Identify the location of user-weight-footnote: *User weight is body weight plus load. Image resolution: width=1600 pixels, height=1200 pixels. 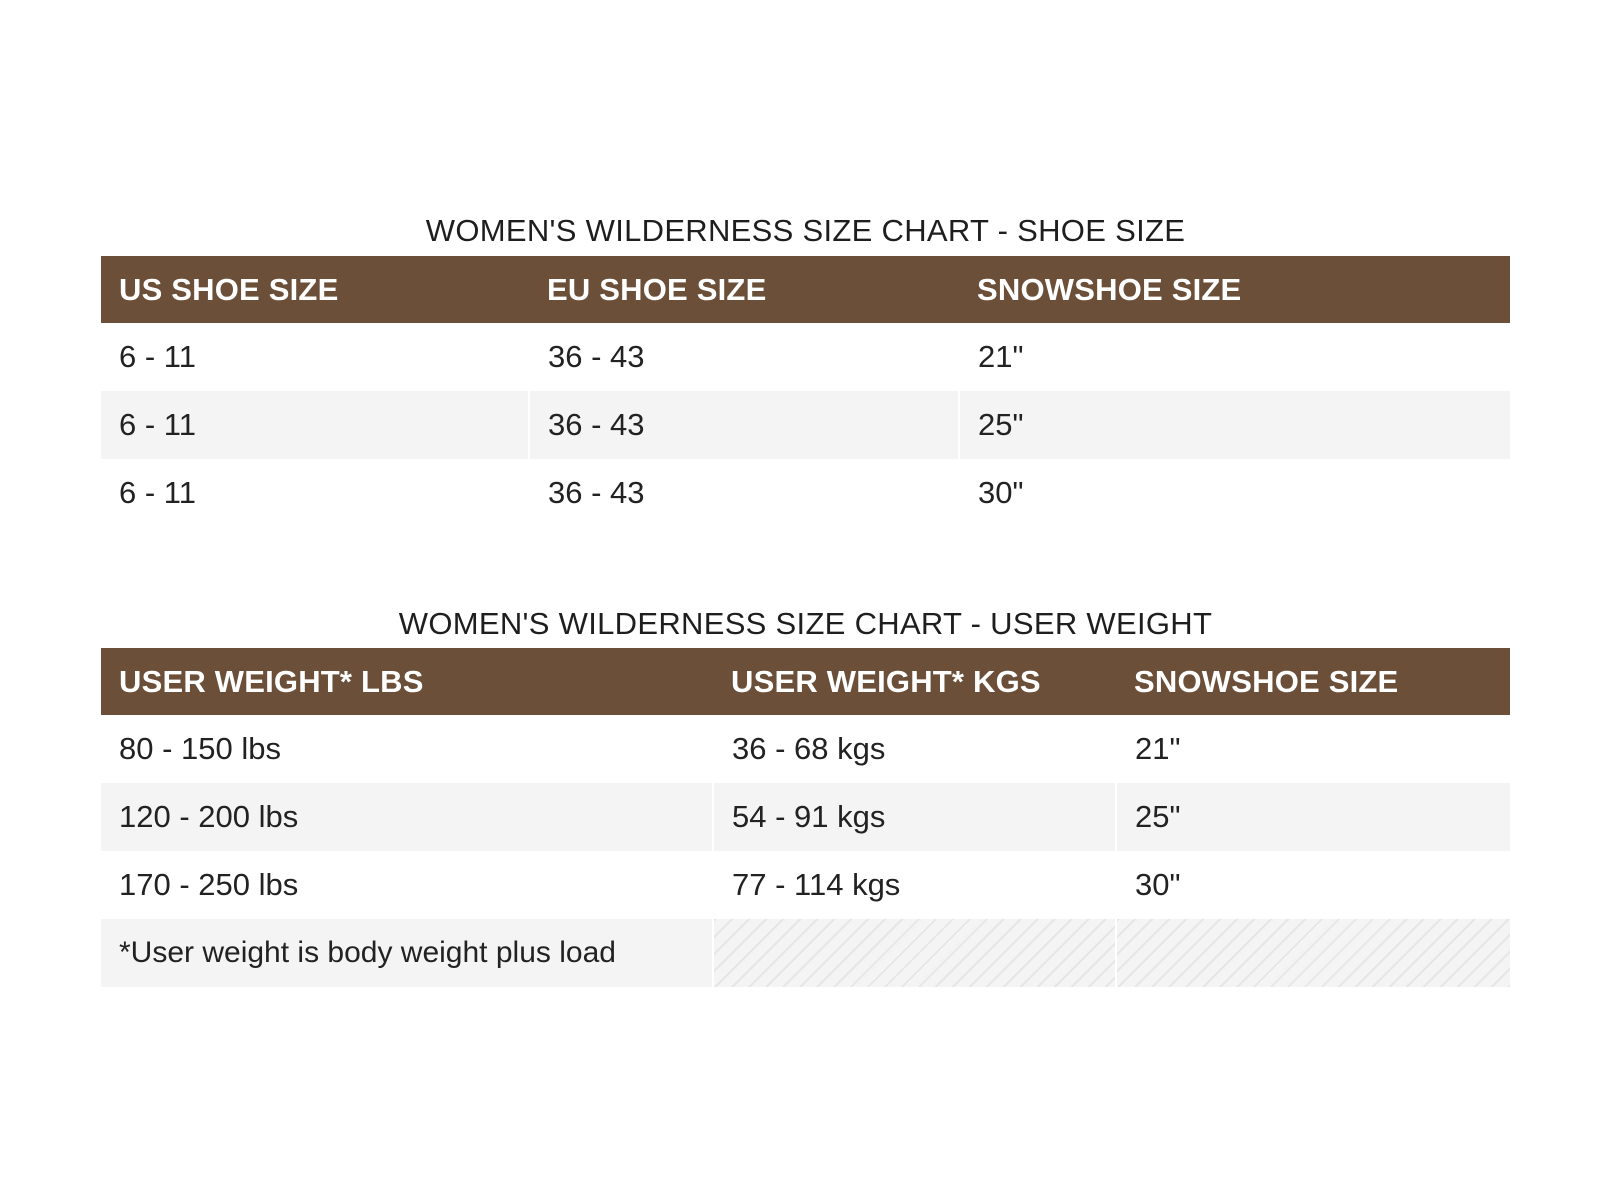
(407, 953).